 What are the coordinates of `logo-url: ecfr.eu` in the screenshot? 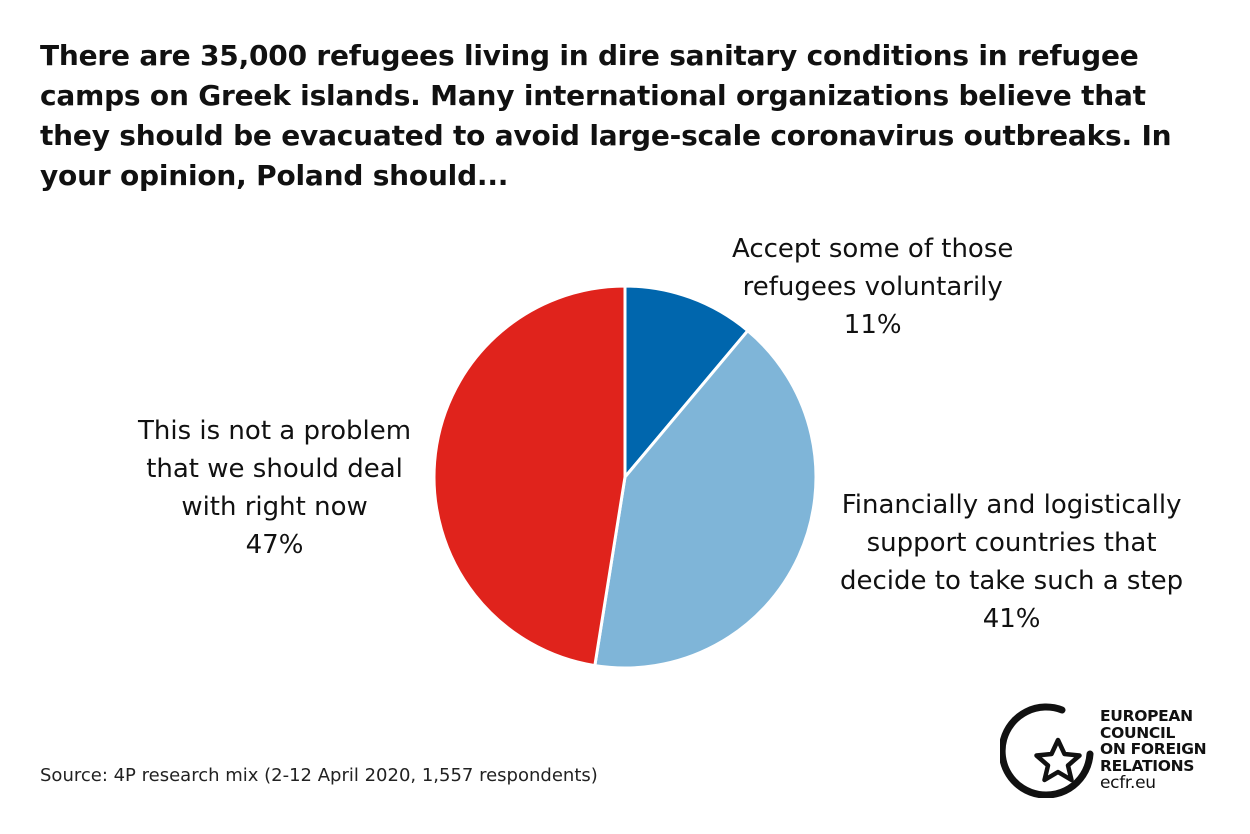 It's located at (1128, 783).